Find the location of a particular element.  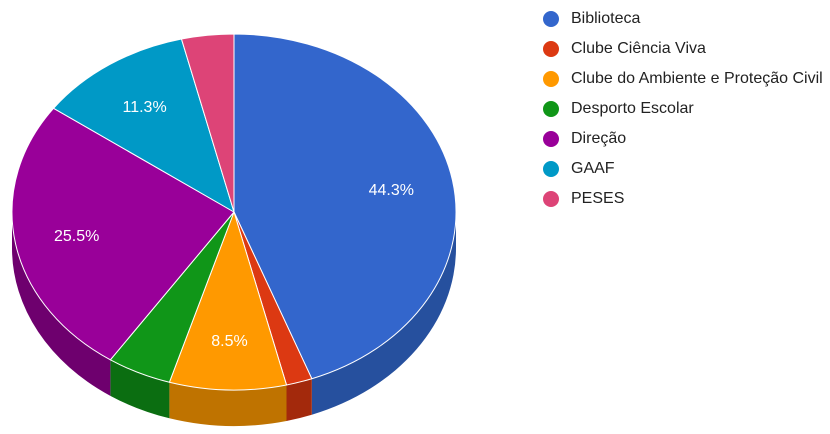

legend-label-5: GAAF is located at coordinates (593, 168).